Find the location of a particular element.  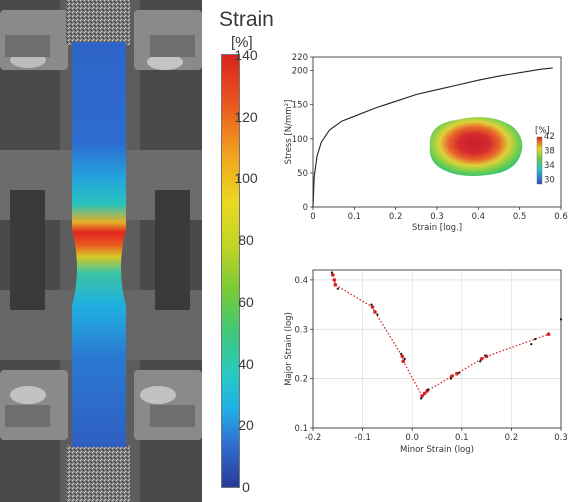

y-axis-label: Stress [N/mm²] is located at coordinates (289, 132).